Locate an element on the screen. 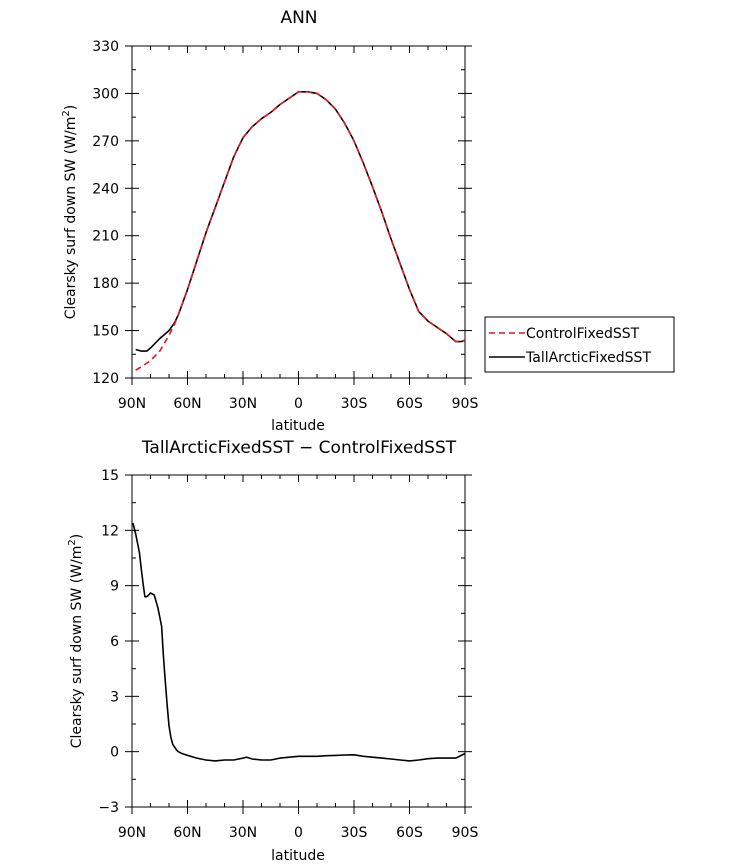 This screenshot has height=866, width=733. top-chart-legend: ControlFixedSST TallArcticFixedSST is located at coordinates (579, 344).